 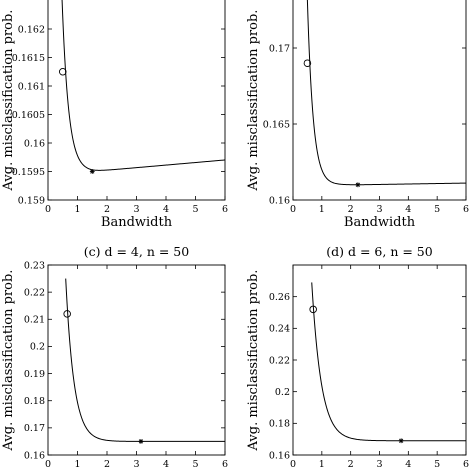 I want to click on y-tick-label: 0.1605, so click(x=28, y=115).